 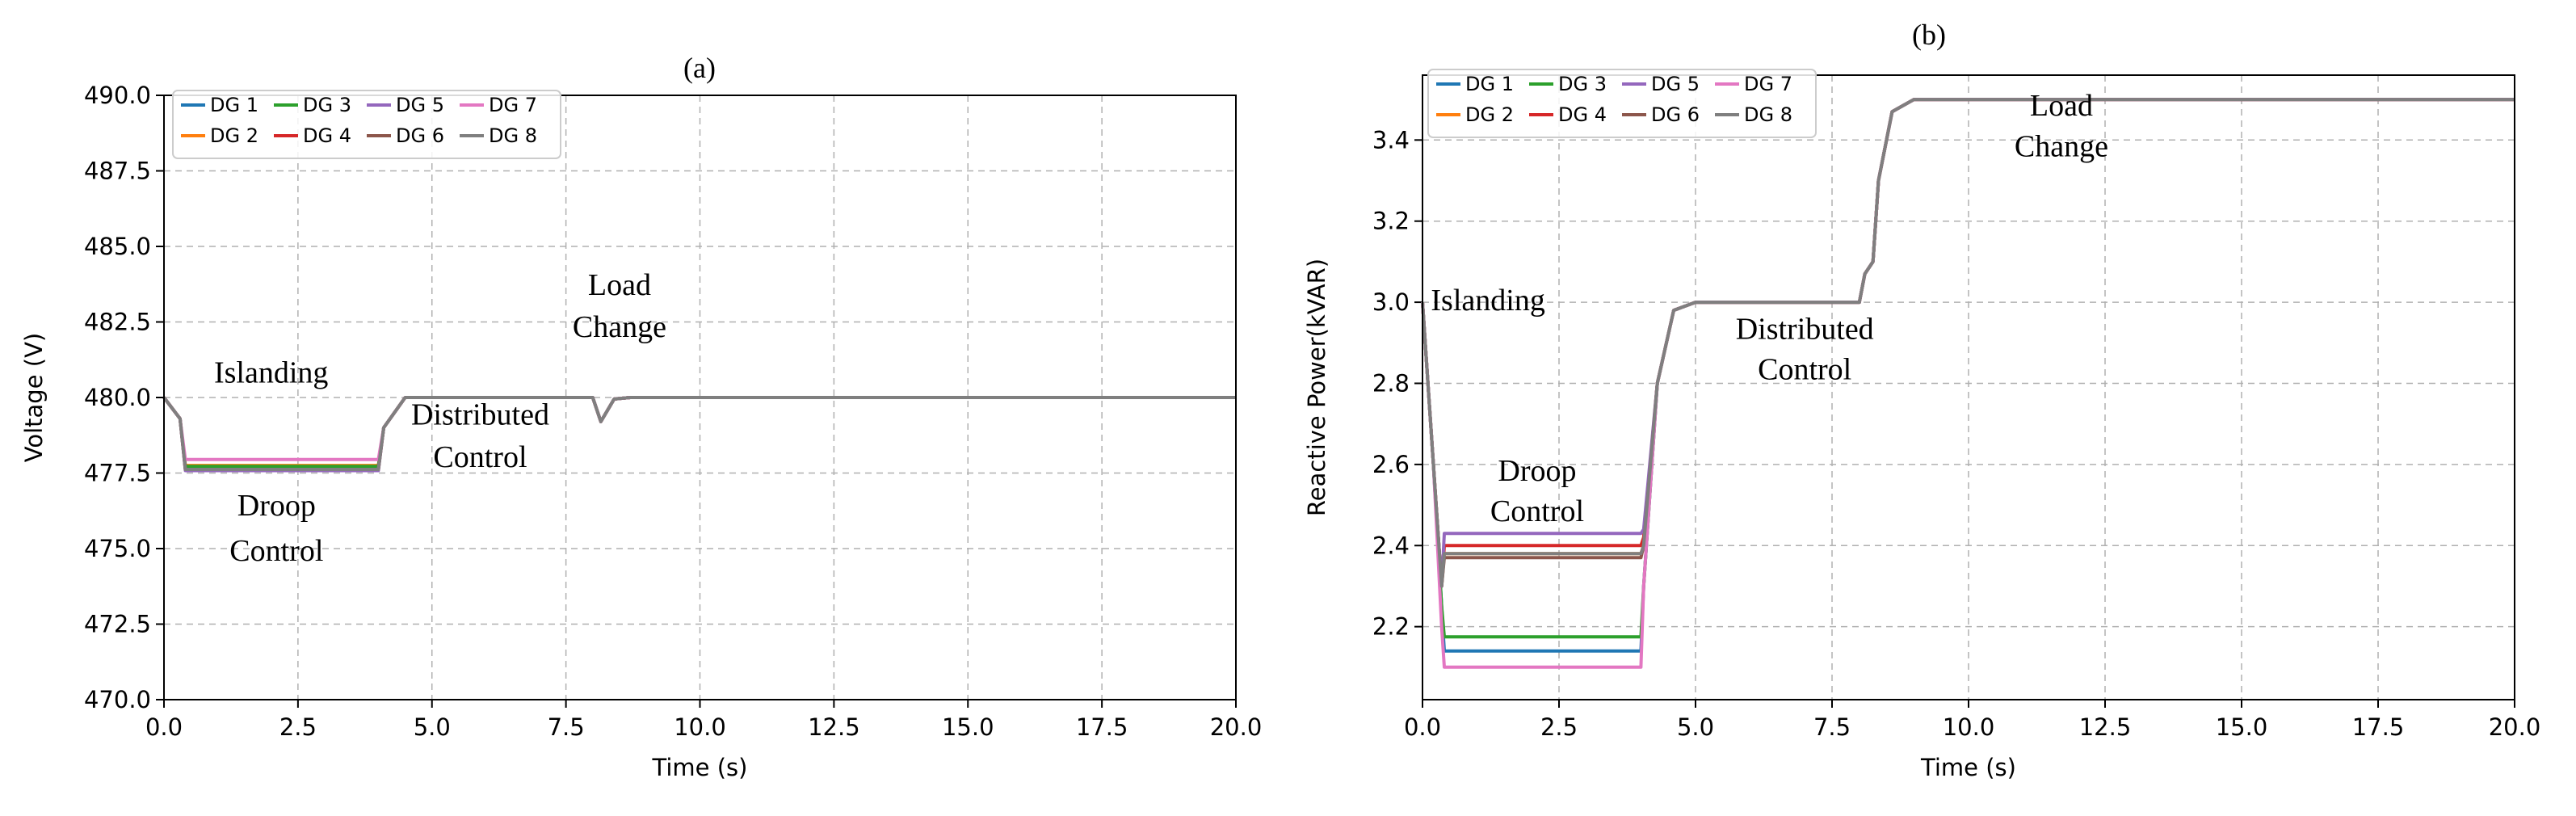 What do you see at coordinates (118, 699) in the screenshot?
I see `y-tick-label: 470.0` at bounding box center [118, 699].